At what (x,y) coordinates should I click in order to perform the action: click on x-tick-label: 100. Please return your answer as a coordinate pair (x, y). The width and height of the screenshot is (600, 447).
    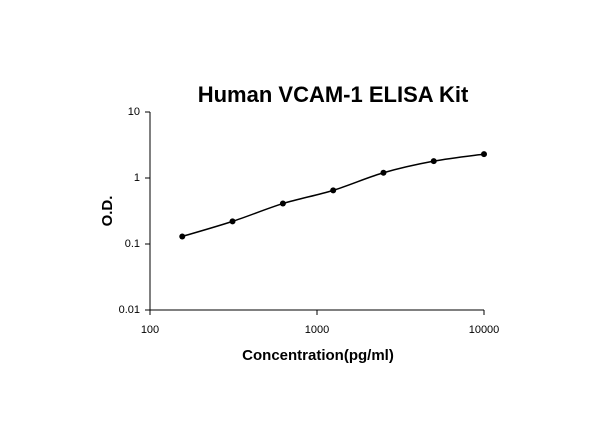
    Looking at the image, I should click on (150, 330).